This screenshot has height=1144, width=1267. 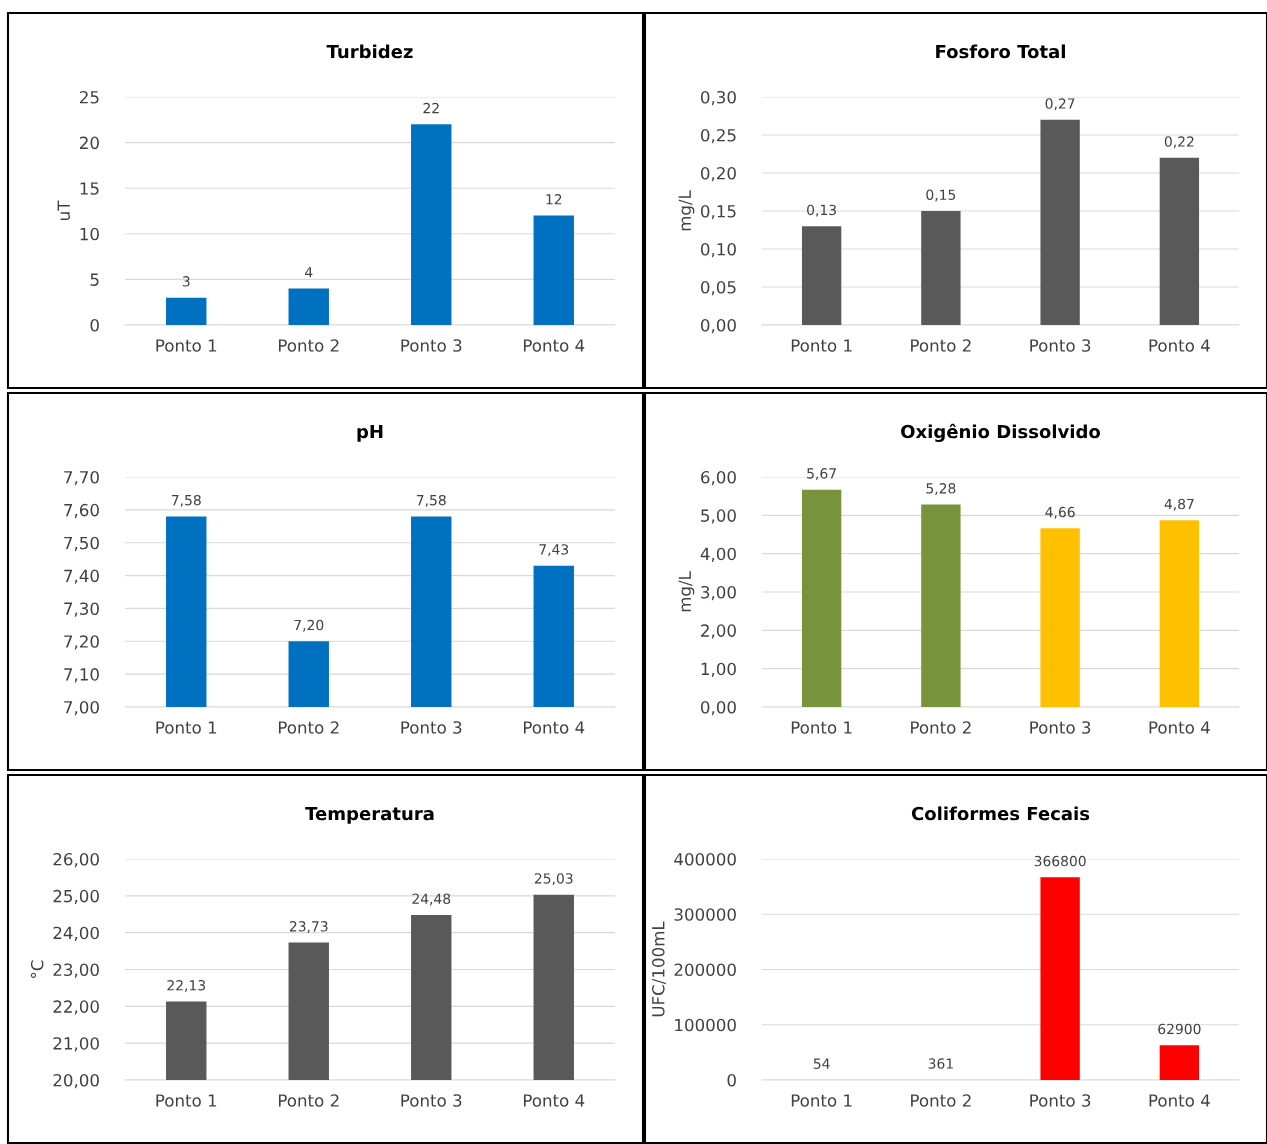 What do you see at coordinates (554, 199) in the screenshot?
I see `data-label: 12` at bounding box center [554, 199].